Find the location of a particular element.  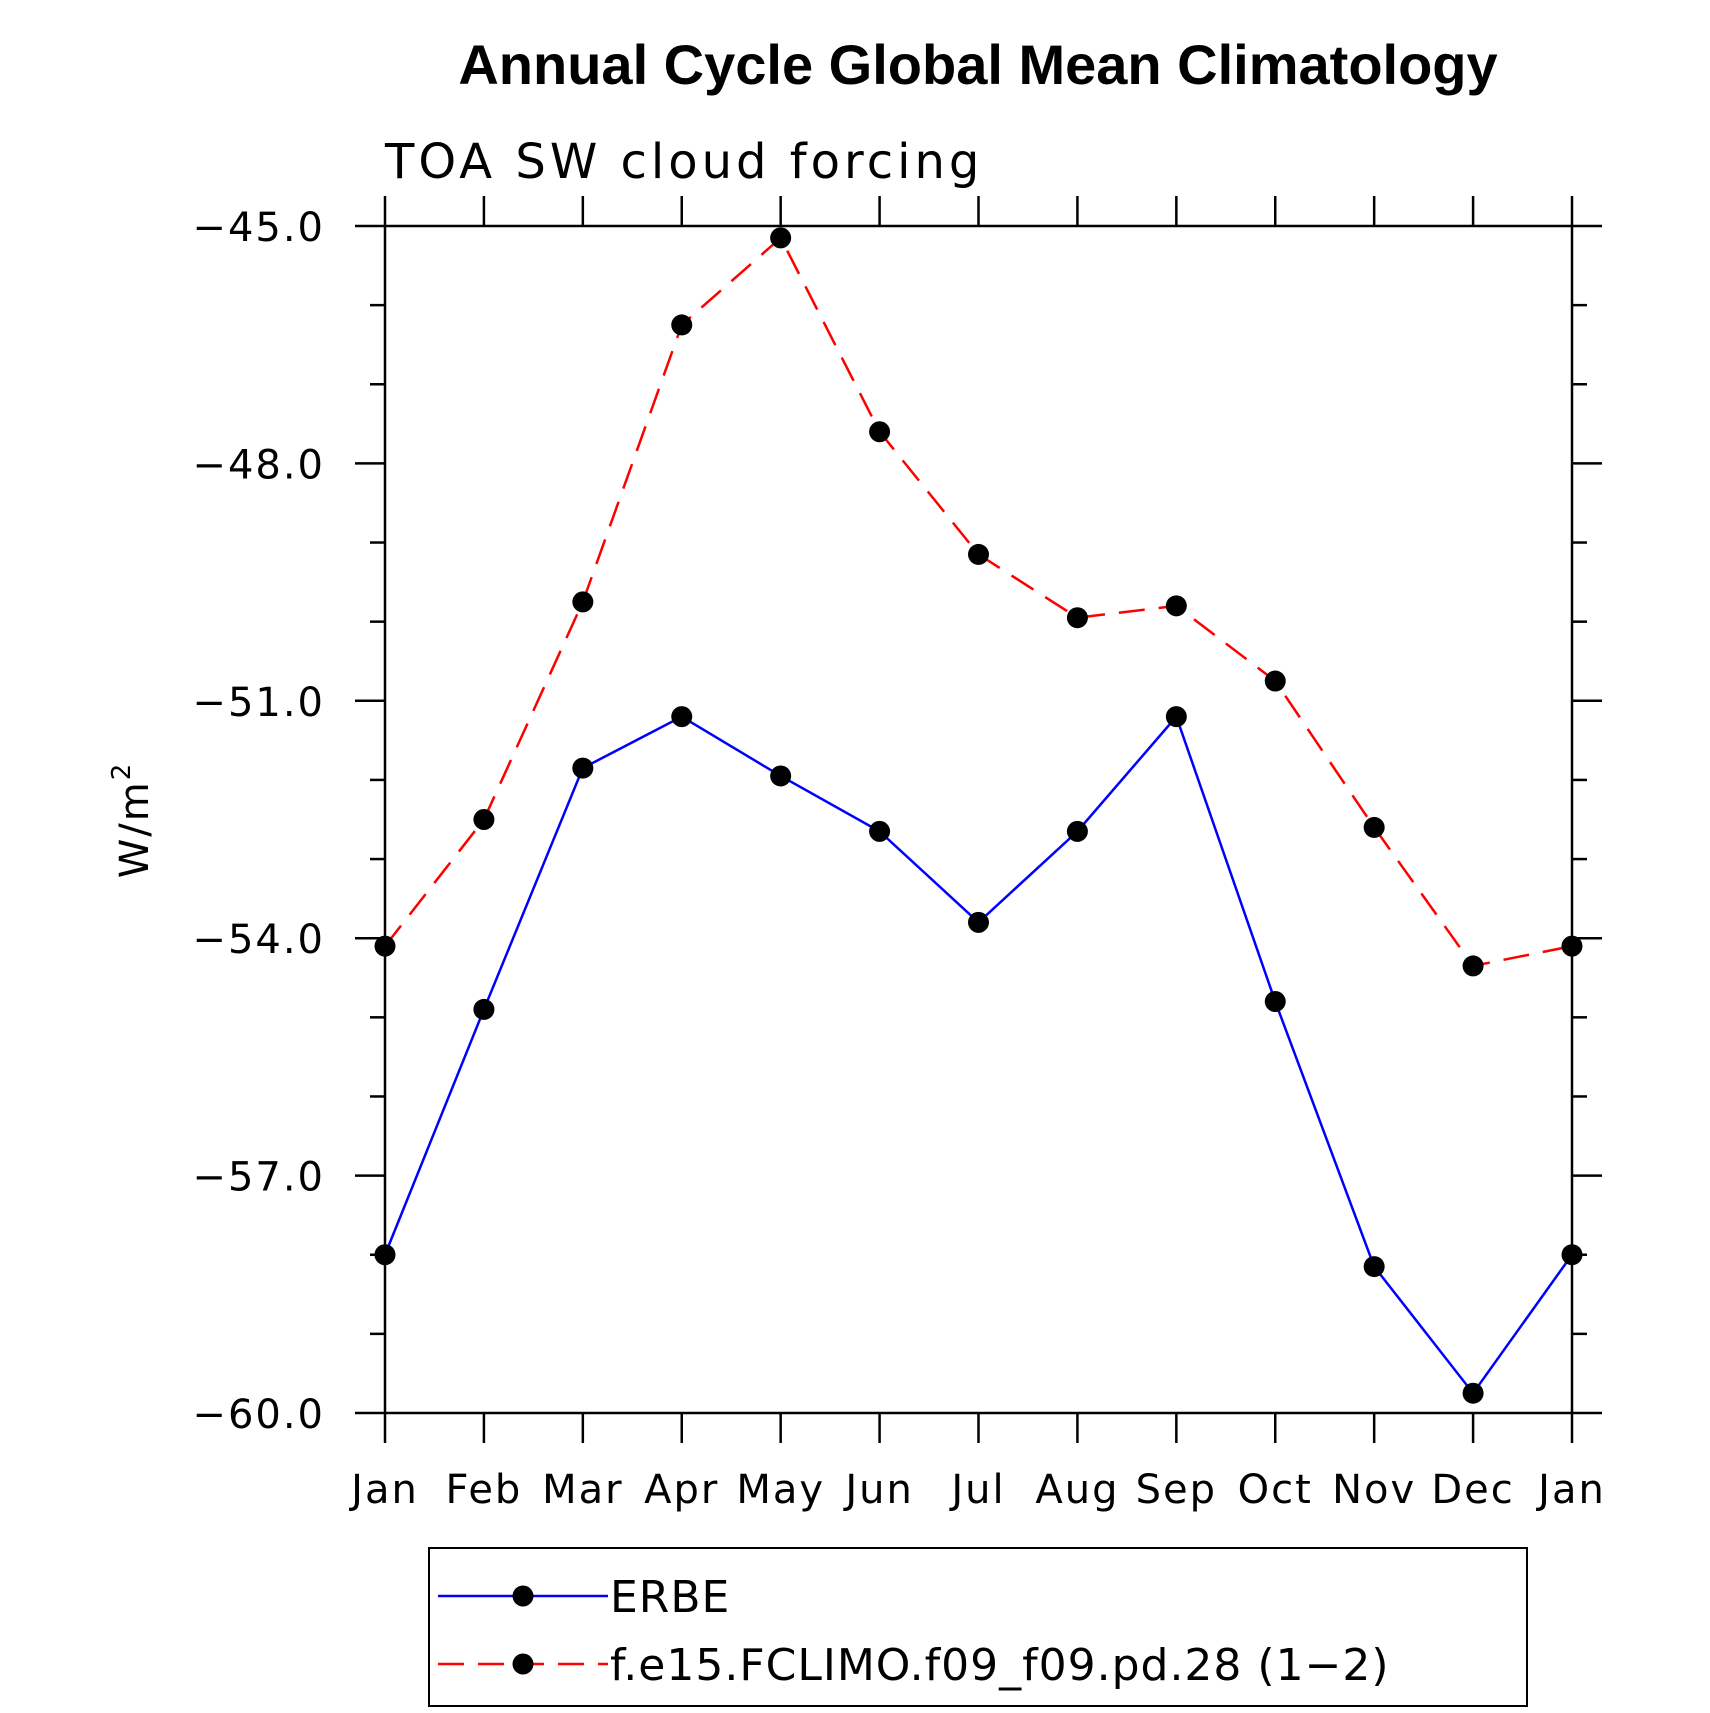

x-tick-label: Aug is located at coordinates (1077, 1490).